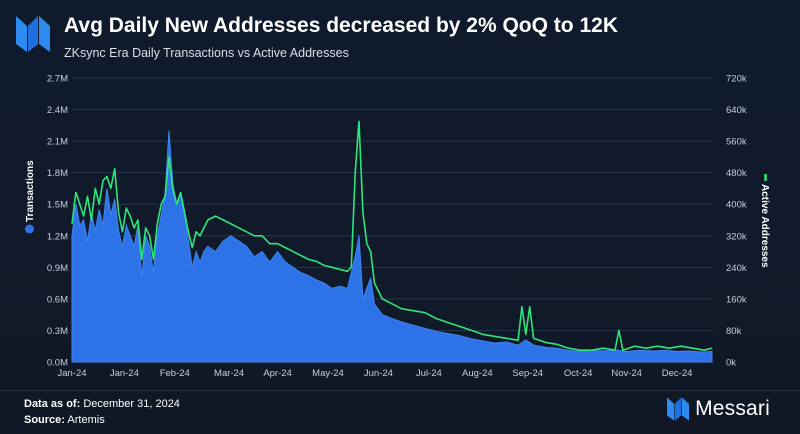 Image resolution: width=800 pixels, height=434 pixels. Describe the element at coordinates (626, 373) in the screenshot. I see `x-tick-label: Nov-24` at that location.